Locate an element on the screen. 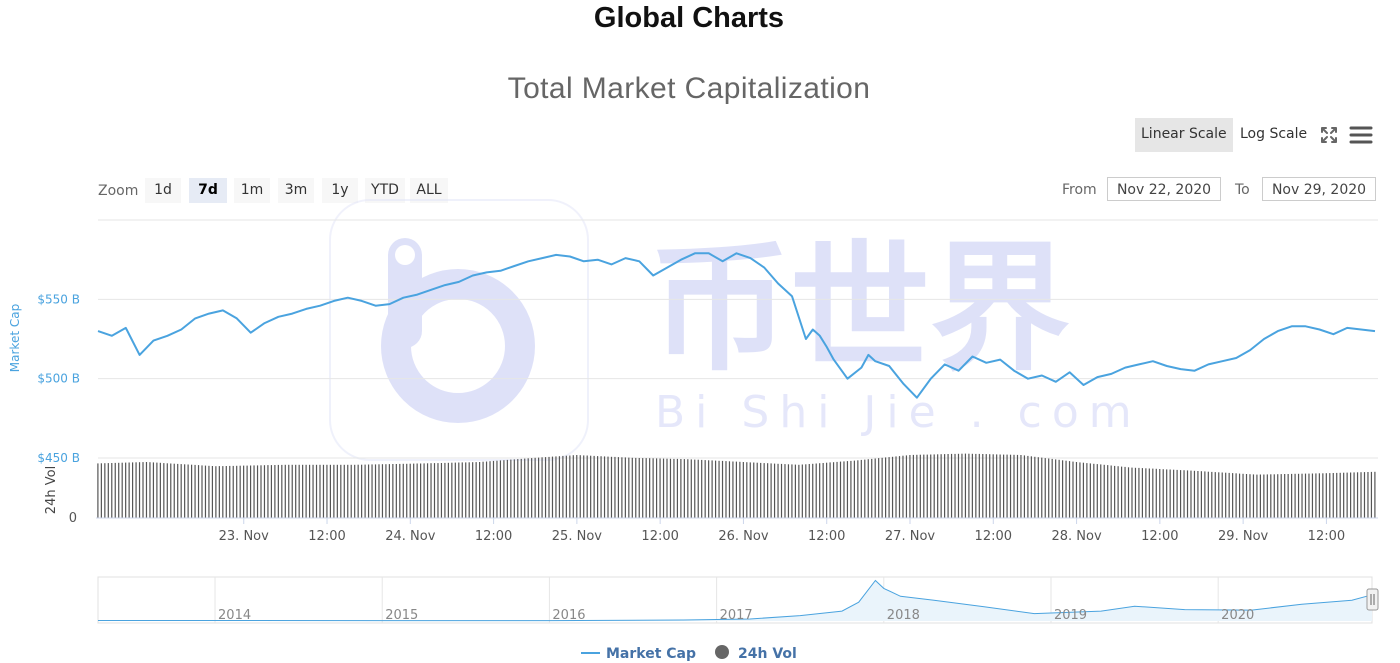 This screenshot has height=663, width=1400. zoom-all-button: ALL is located at coordinates (429, 190).